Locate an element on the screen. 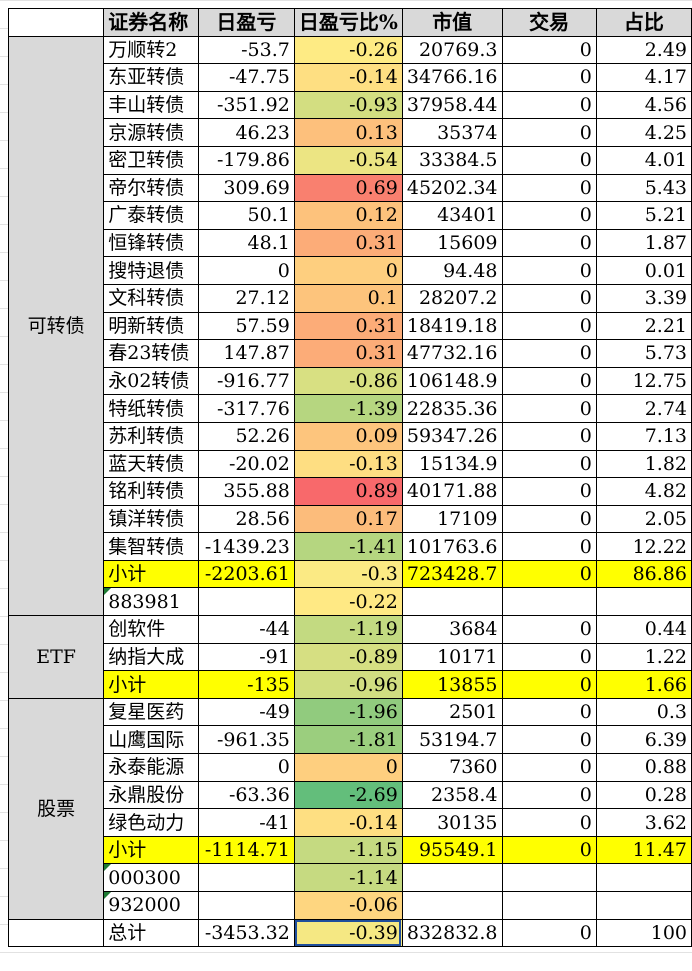 This screenshot has width=692, height=971. daily-pnl-pct-cell: -0.14 is located at coordinates (348, 822).